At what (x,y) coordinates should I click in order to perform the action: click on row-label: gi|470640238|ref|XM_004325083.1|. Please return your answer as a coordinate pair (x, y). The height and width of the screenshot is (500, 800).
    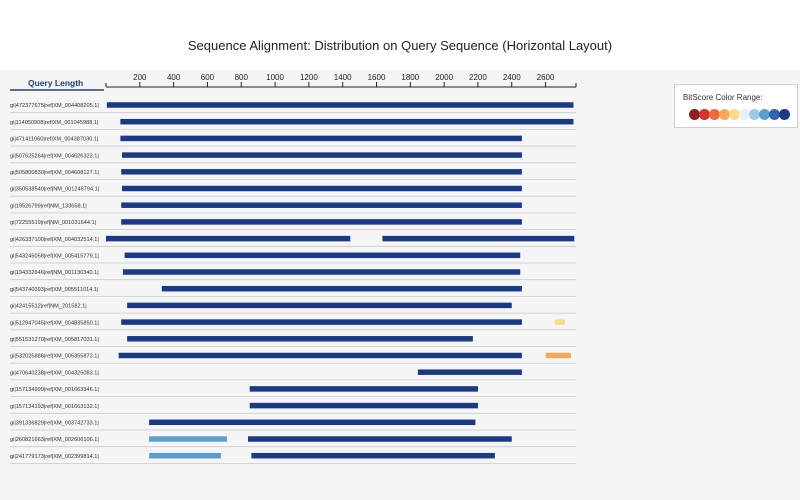
    Looking at the image, I should click on (54, 373).